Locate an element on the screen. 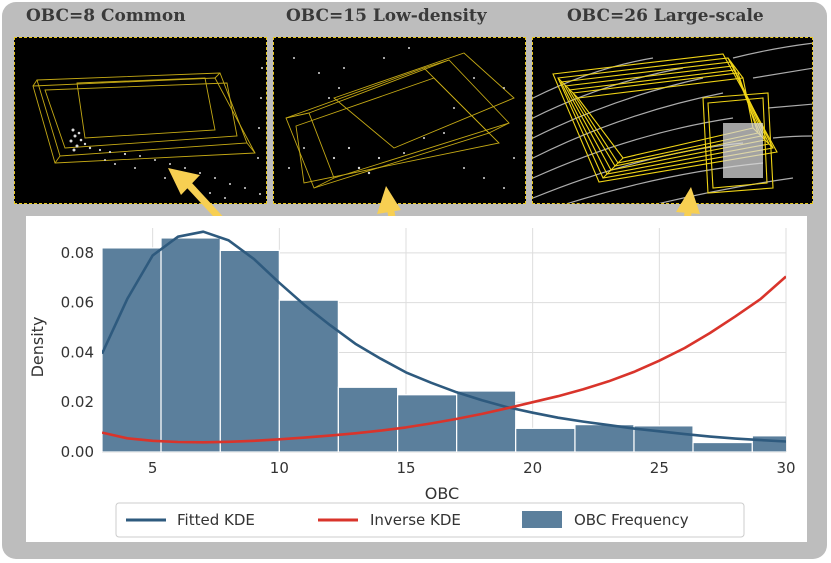  lidar-points-low-density is located at coordinates (401, 118).